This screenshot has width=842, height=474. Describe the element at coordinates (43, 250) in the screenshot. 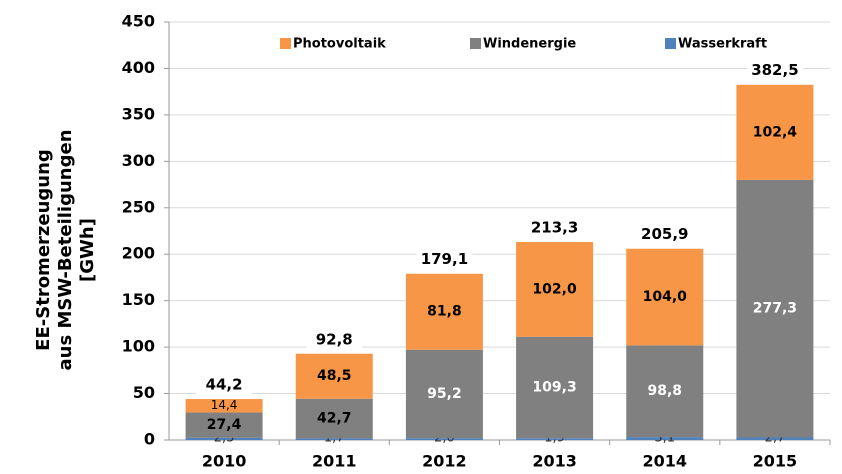

I see `y-axis-title-line: EE-Stromerzeugung` at that location.